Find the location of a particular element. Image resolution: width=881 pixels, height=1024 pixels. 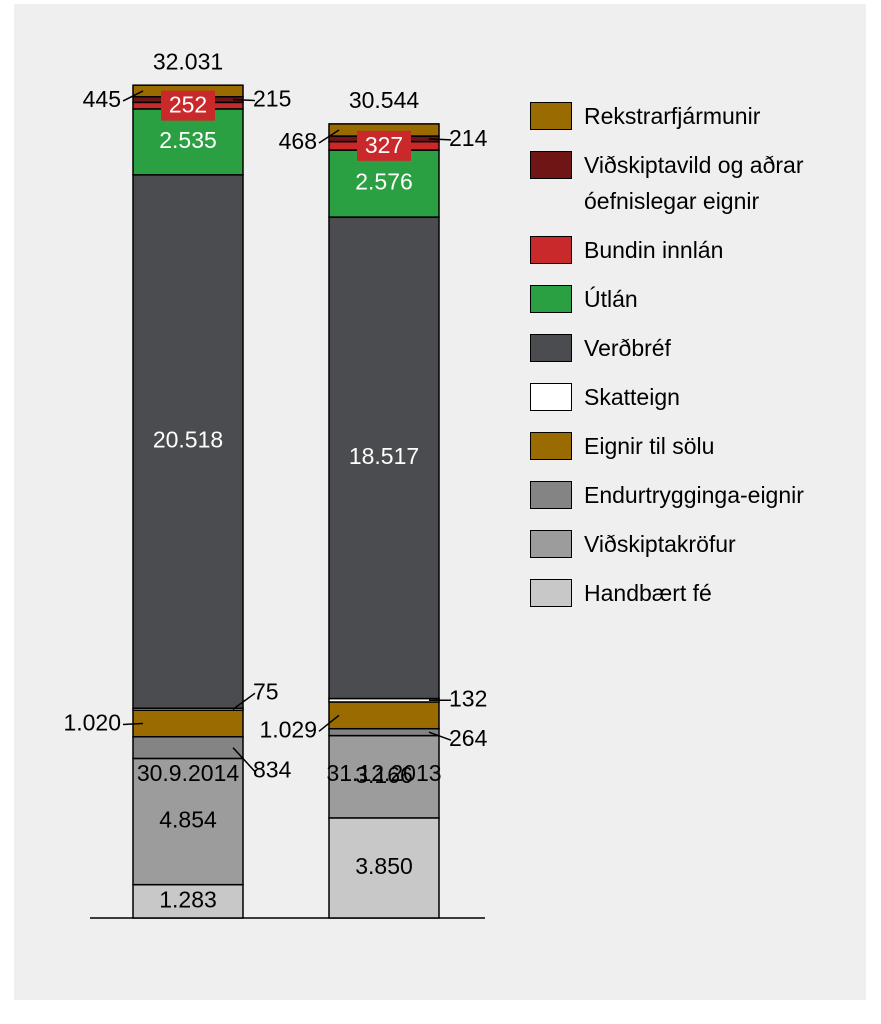

data-label: 445 is located at coordinates (102, 99).